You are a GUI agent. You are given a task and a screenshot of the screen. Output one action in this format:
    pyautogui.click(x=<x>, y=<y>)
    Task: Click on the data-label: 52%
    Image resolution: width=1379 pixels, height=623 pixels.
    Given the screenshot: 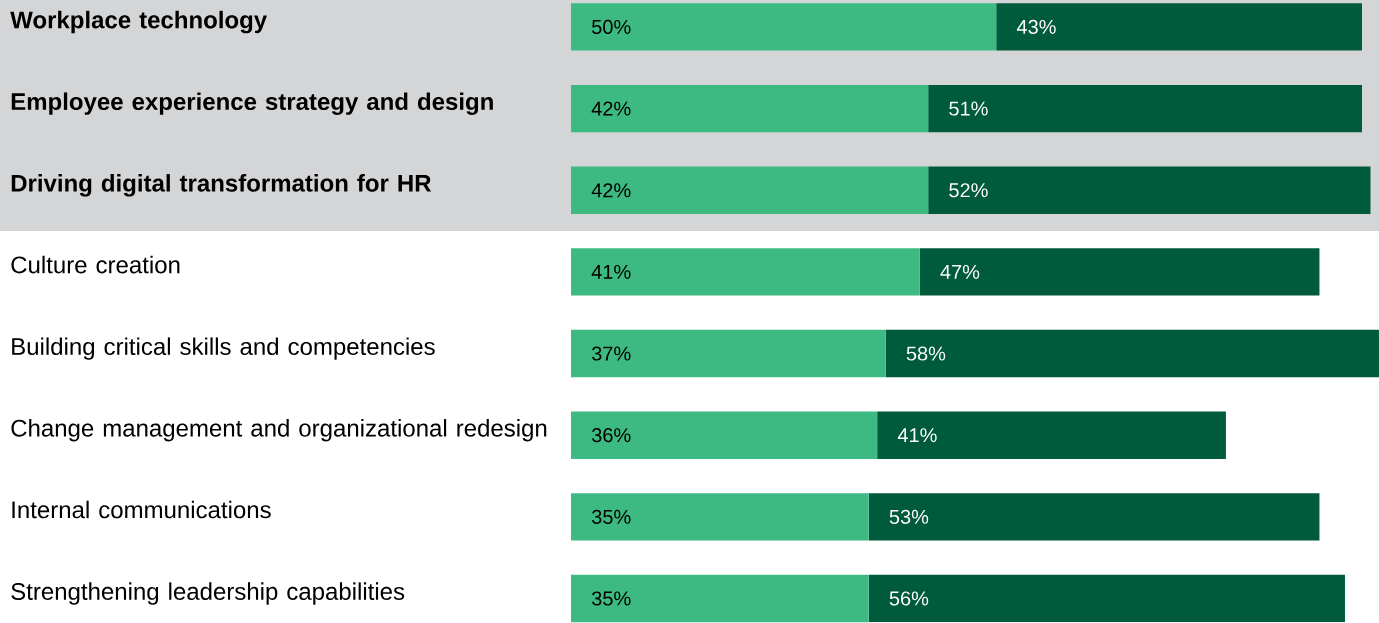 What is the action you would take?
    pyautogui.click(x=968, y=190)
    